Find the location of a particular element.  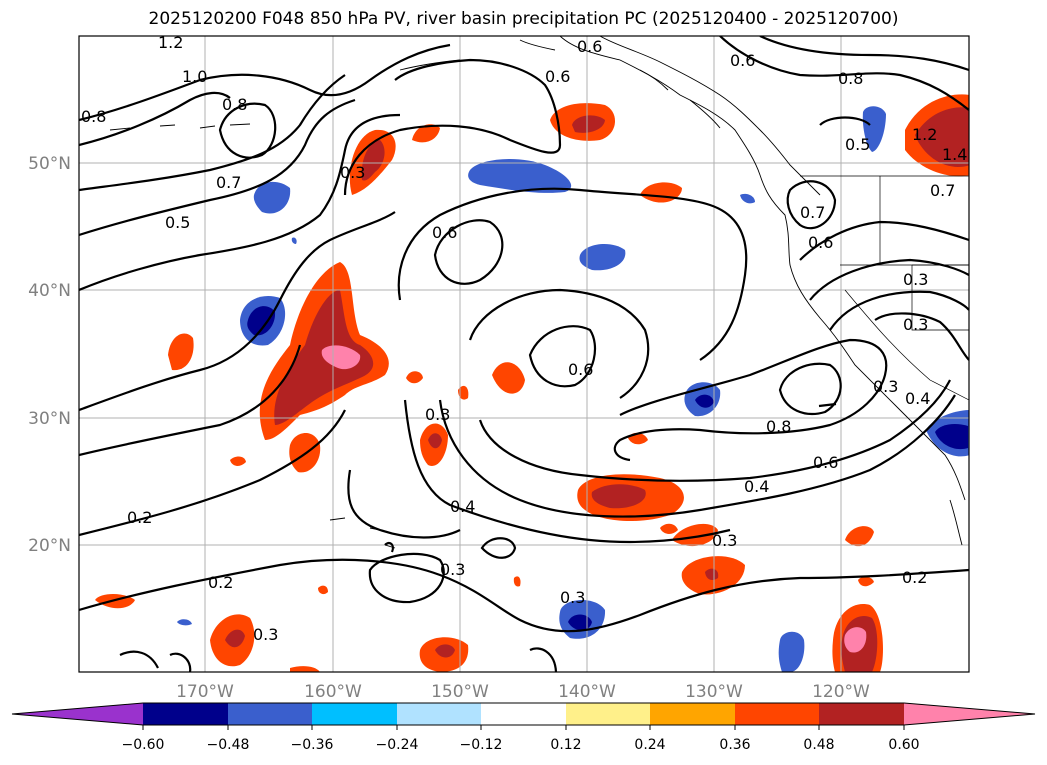

colorbar-over-arrow is located at coordinates (969, 714).